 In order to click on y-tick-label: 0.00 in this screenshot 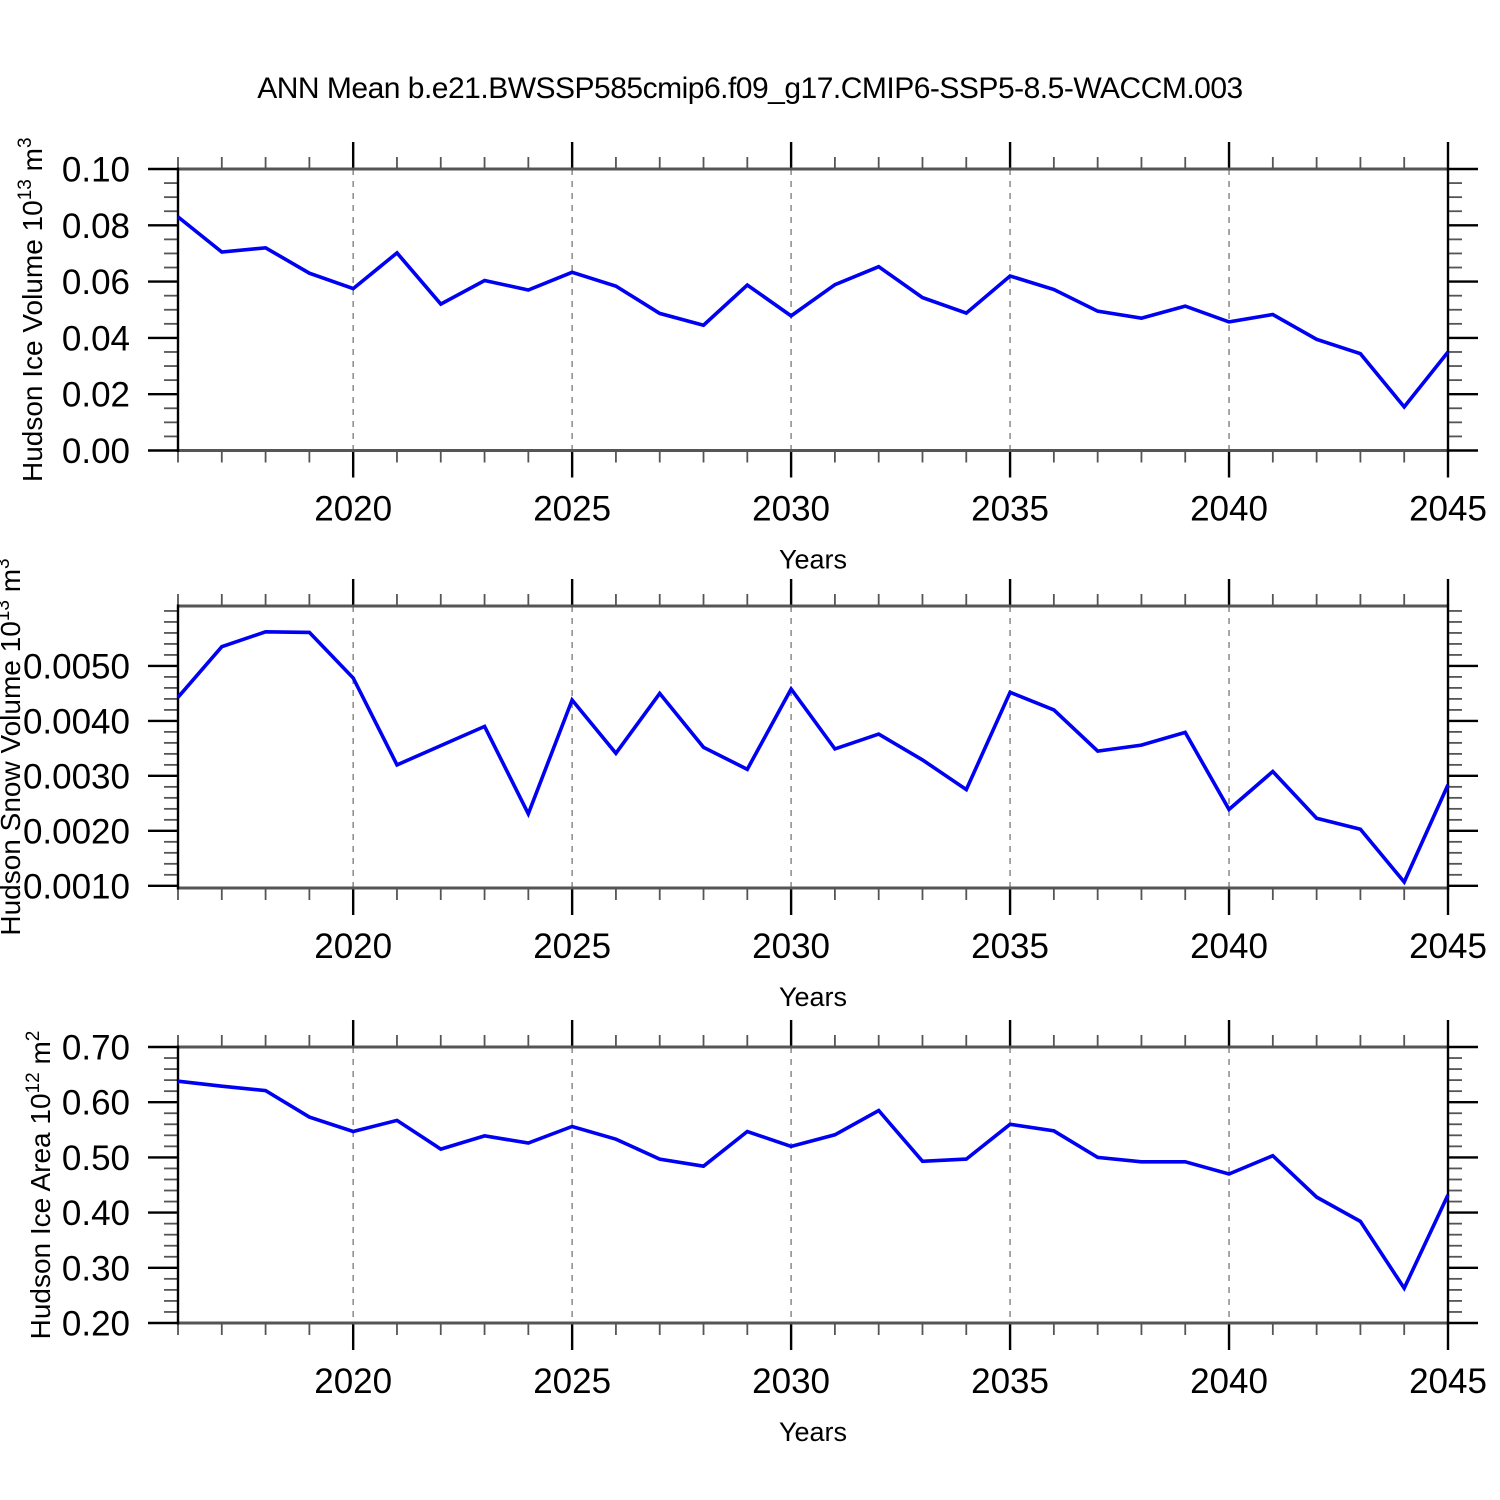, I will do `click(96, 451)`.